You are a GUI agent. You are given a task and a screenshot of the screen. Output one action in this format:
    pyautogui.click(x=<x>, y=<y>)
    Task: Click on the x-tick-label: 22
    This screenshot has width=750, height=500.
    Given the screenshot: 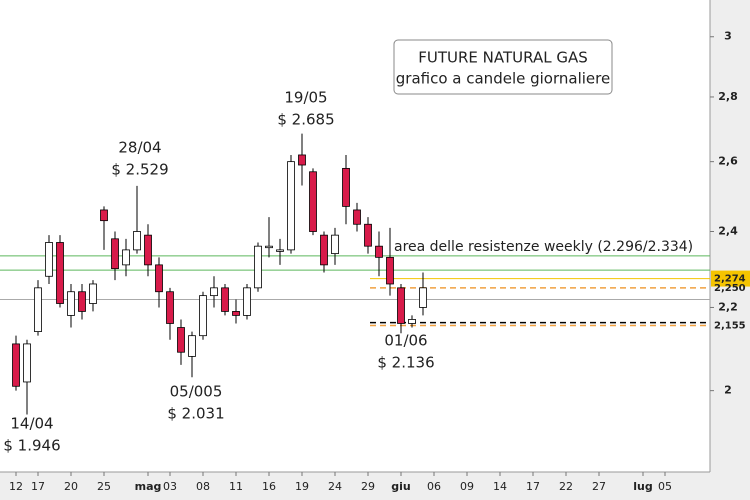 What is the action you would take?
    pyautogui.click(x=566, y=486)
    